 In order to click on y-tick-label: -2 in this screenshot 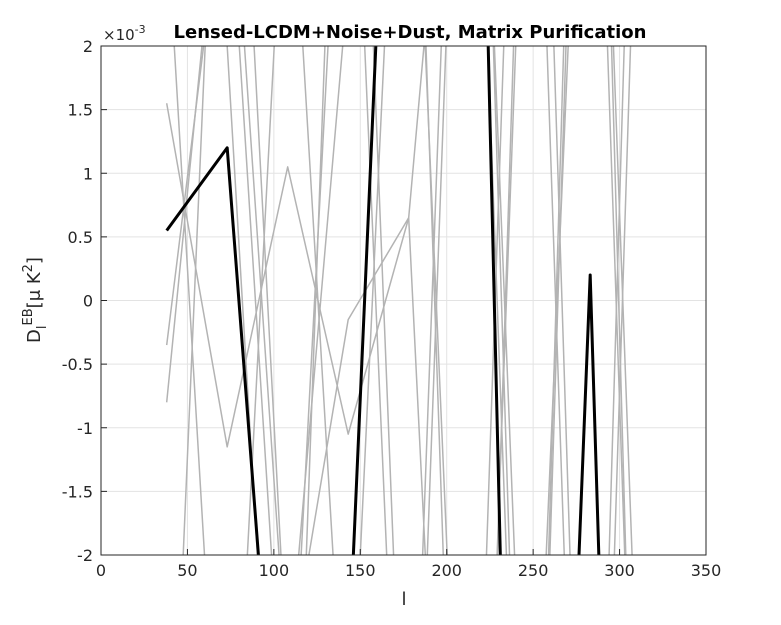, I will do `click(85, 555)`.